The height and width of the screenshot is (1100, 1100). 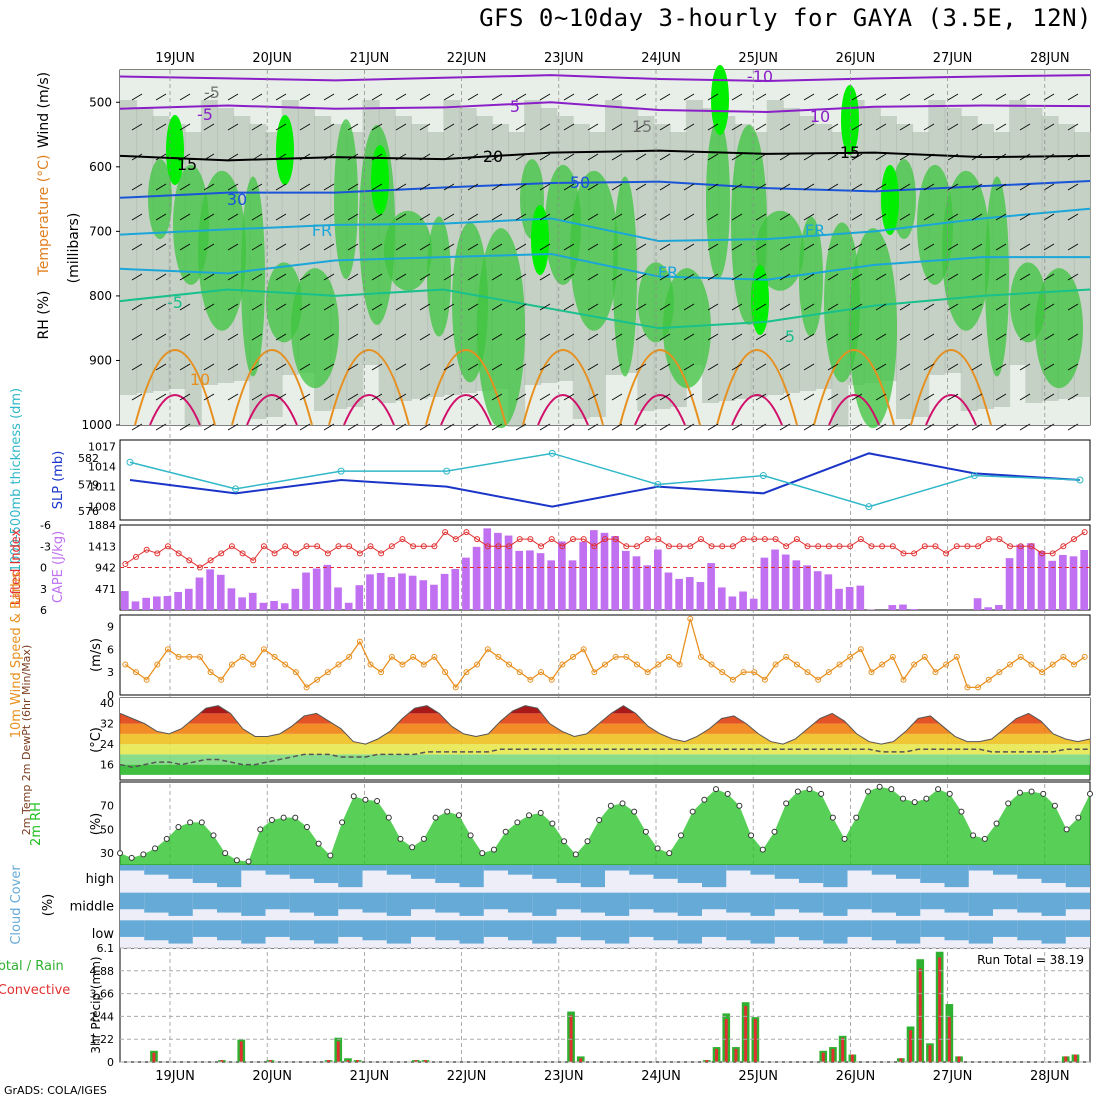 I want to click on upper-ylabel: (millibars), so click(x=74, y=248).